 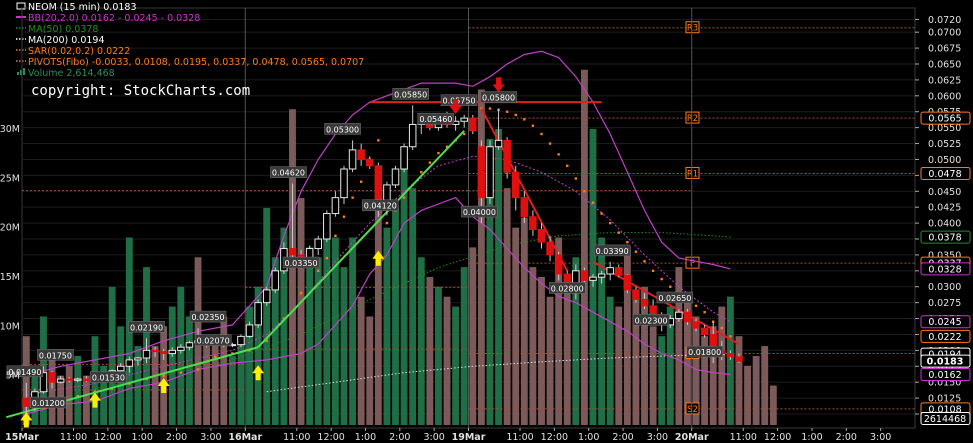 What do you see at coordinates (146, 327) in the screenshot?
I see `annotation-label: 0.02190` at bounding box center [146, 327].